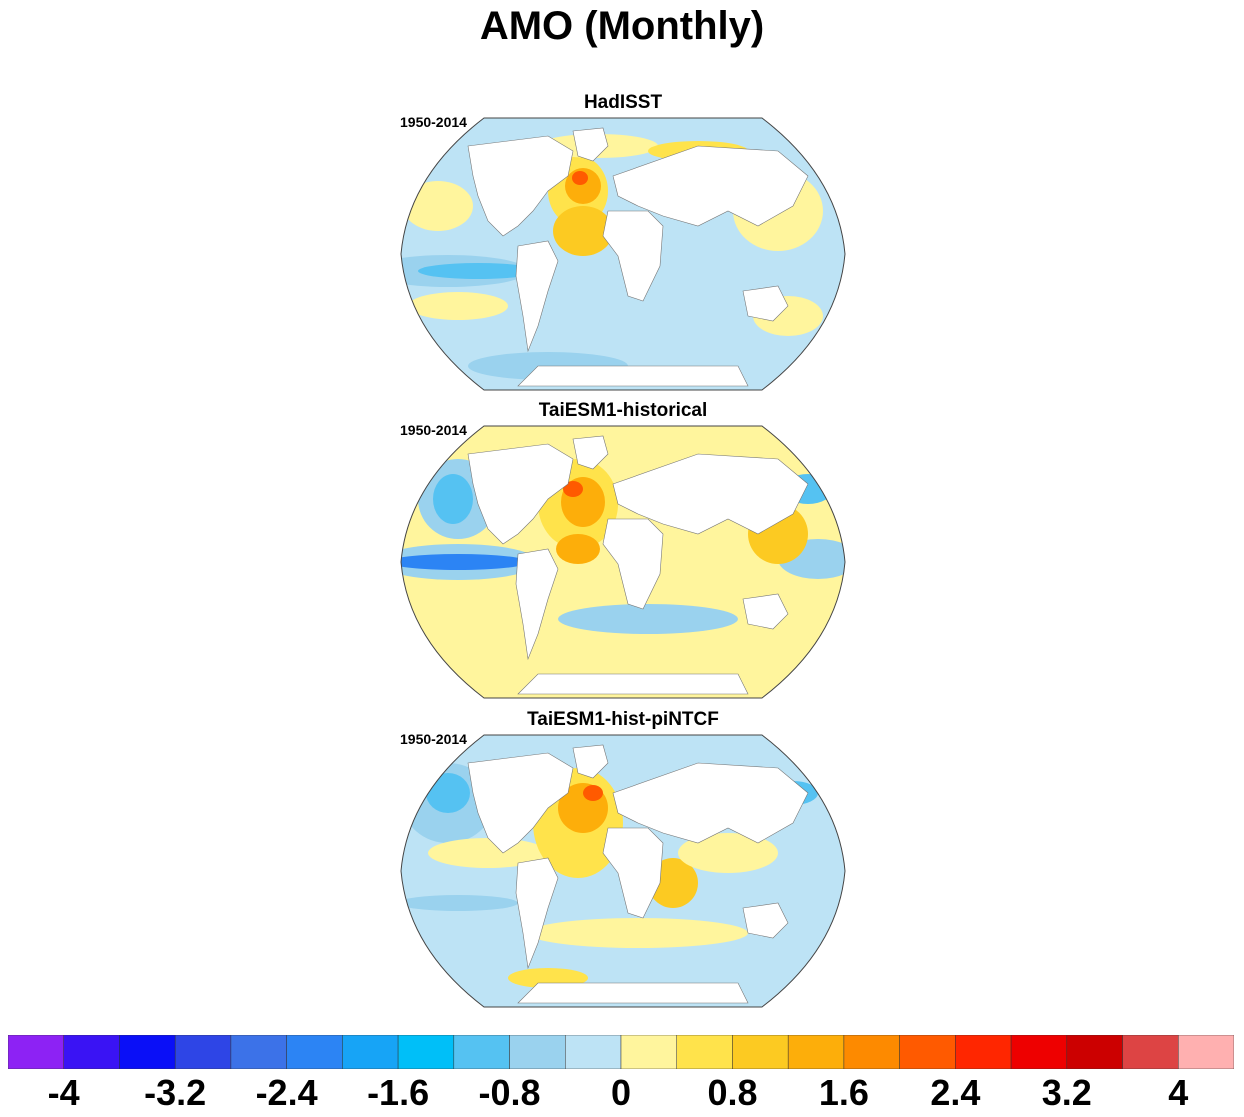 This screenshot has height=1117, width=1244. I want to click on colorbar-tick-label: 0.8, so click(732, 1092).